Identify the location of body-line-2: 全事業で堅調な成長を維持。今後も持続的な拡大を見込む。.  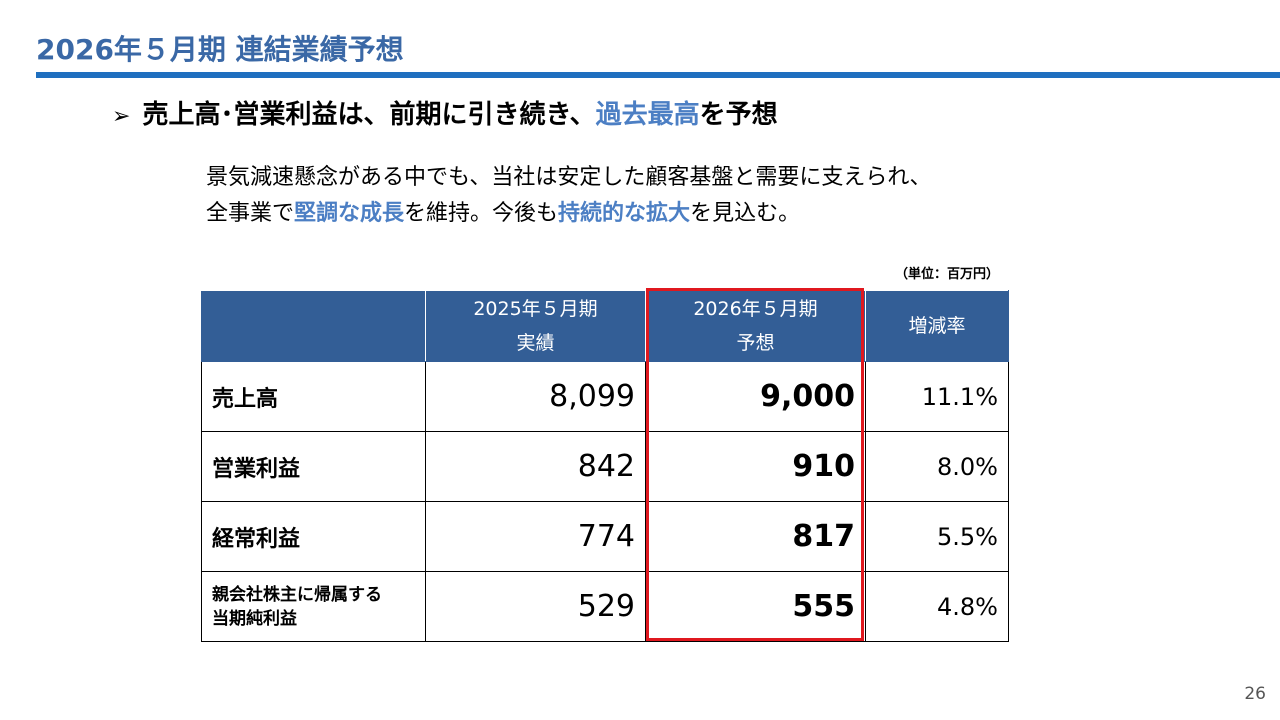
(569, 214).